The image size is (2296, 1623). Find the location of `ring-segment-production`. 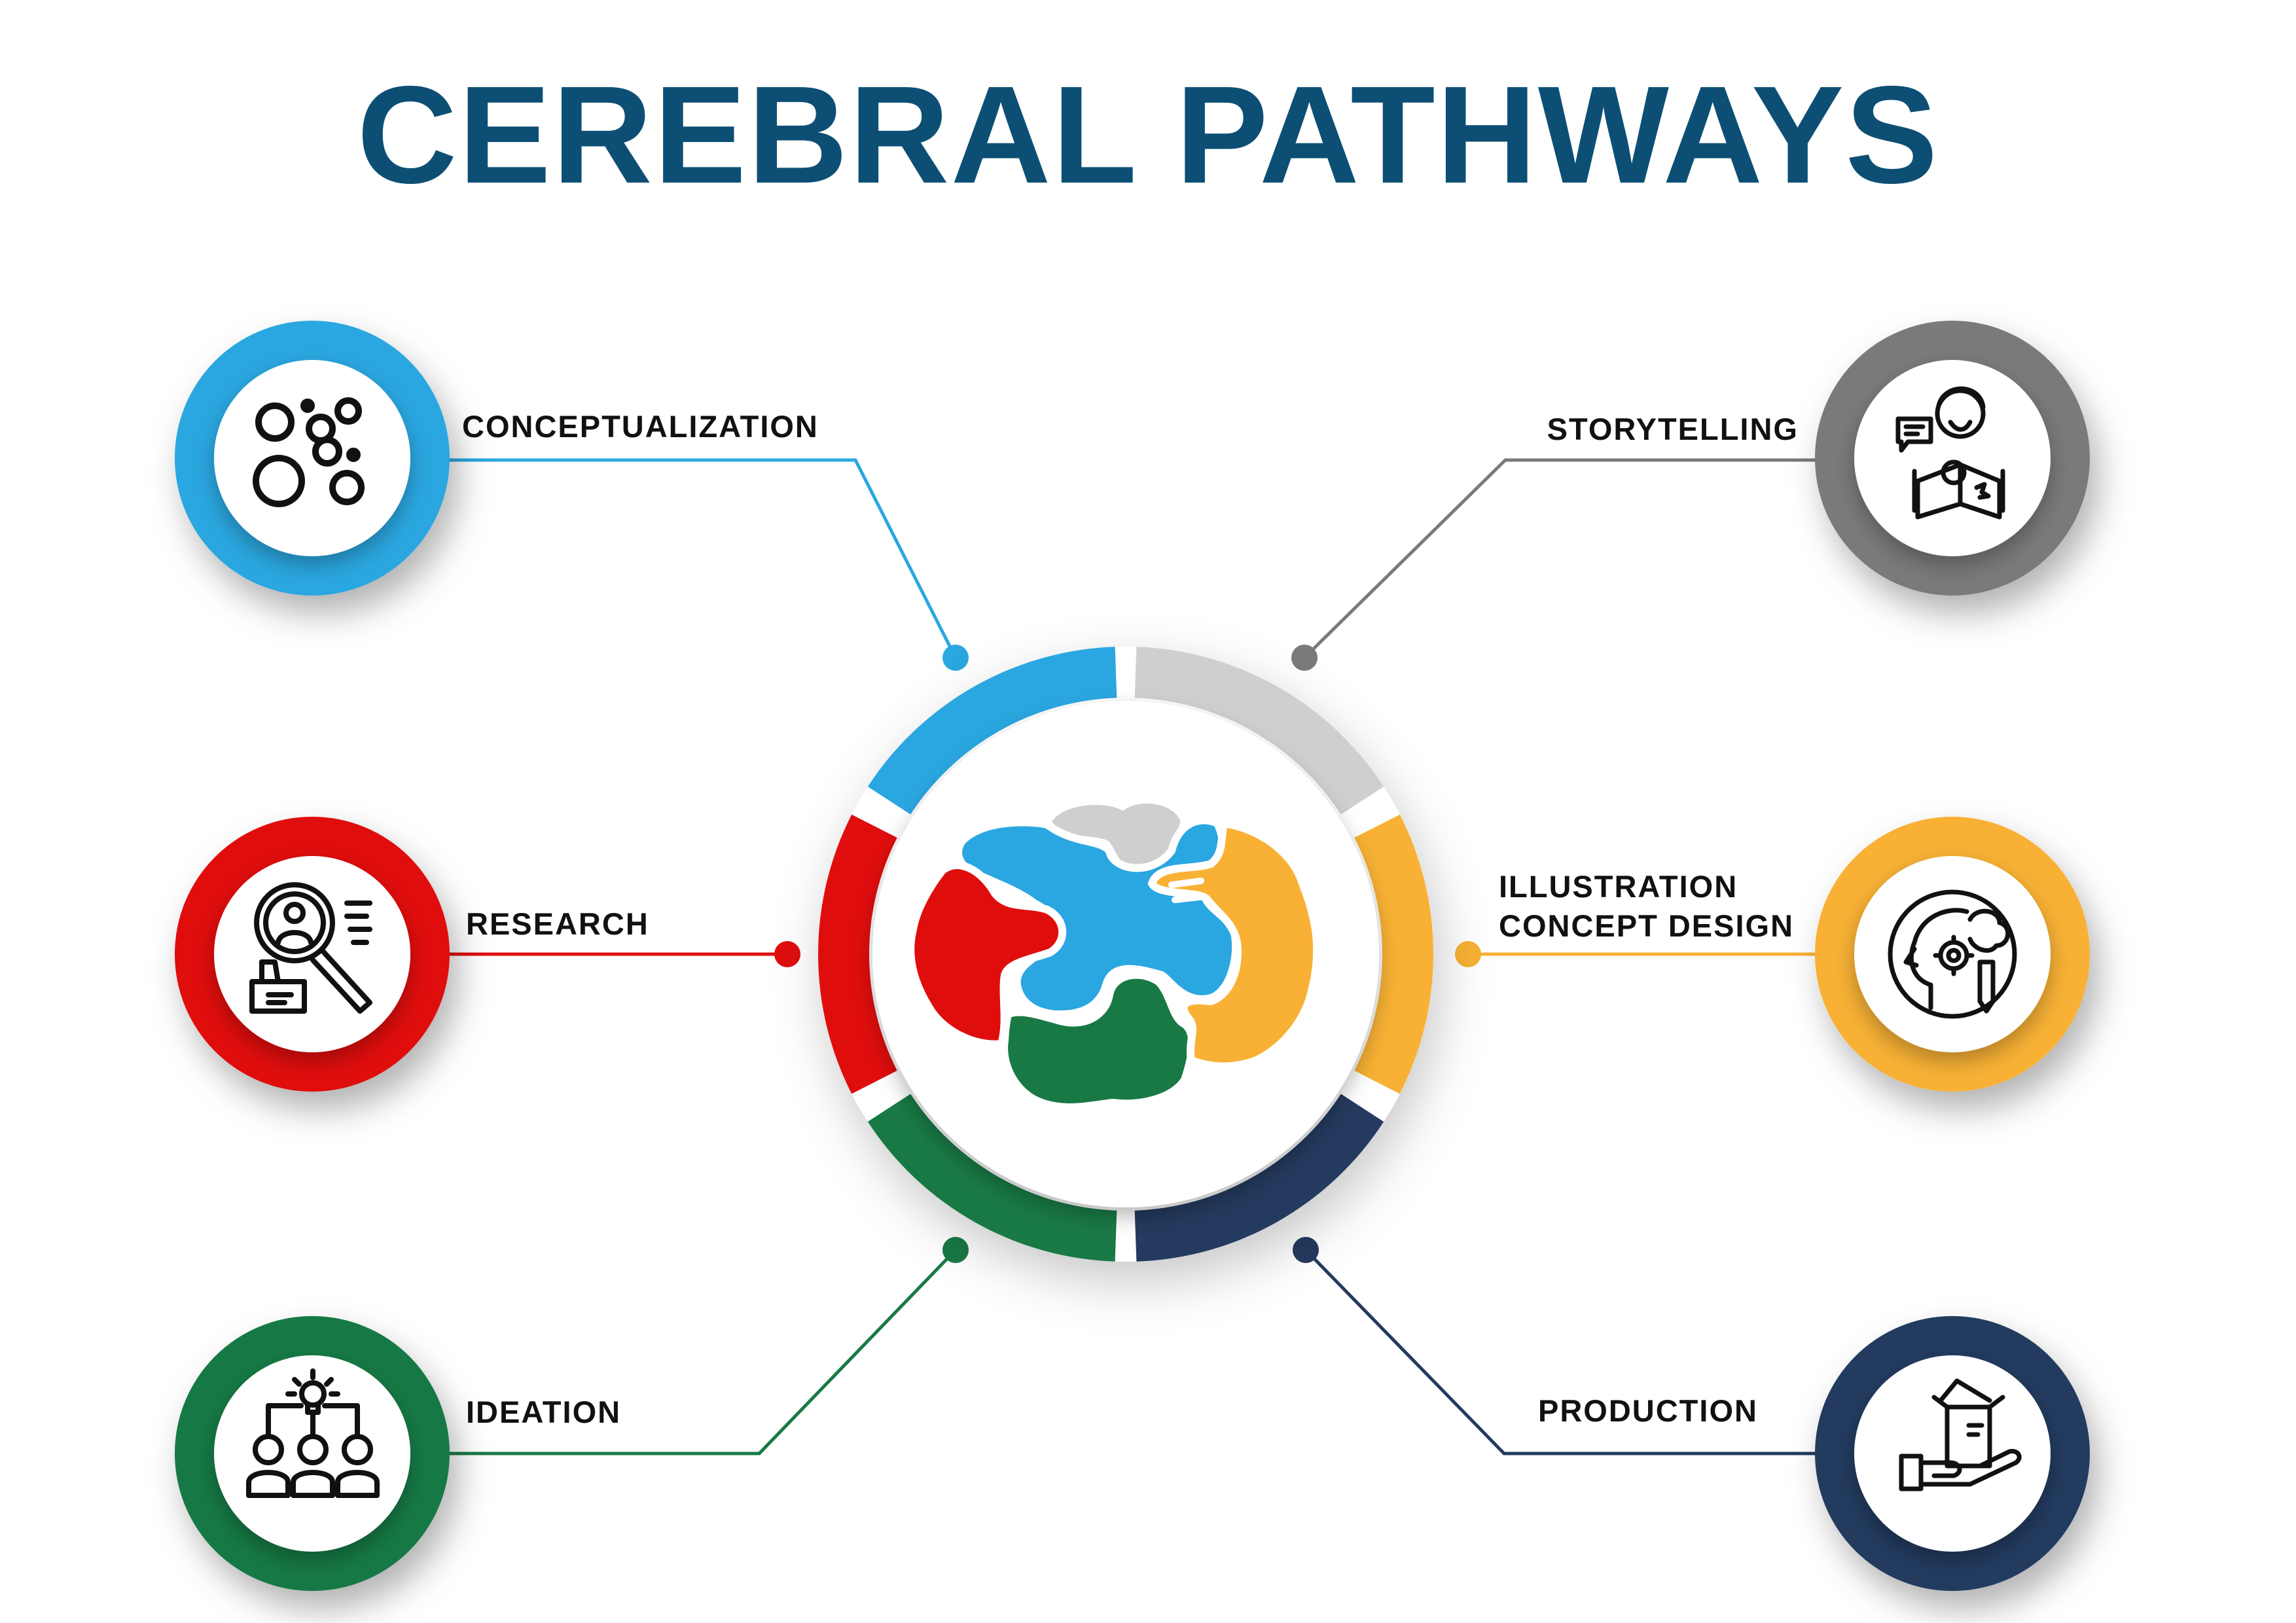

ring-segment-production is located at coordinates (1259, 1178).